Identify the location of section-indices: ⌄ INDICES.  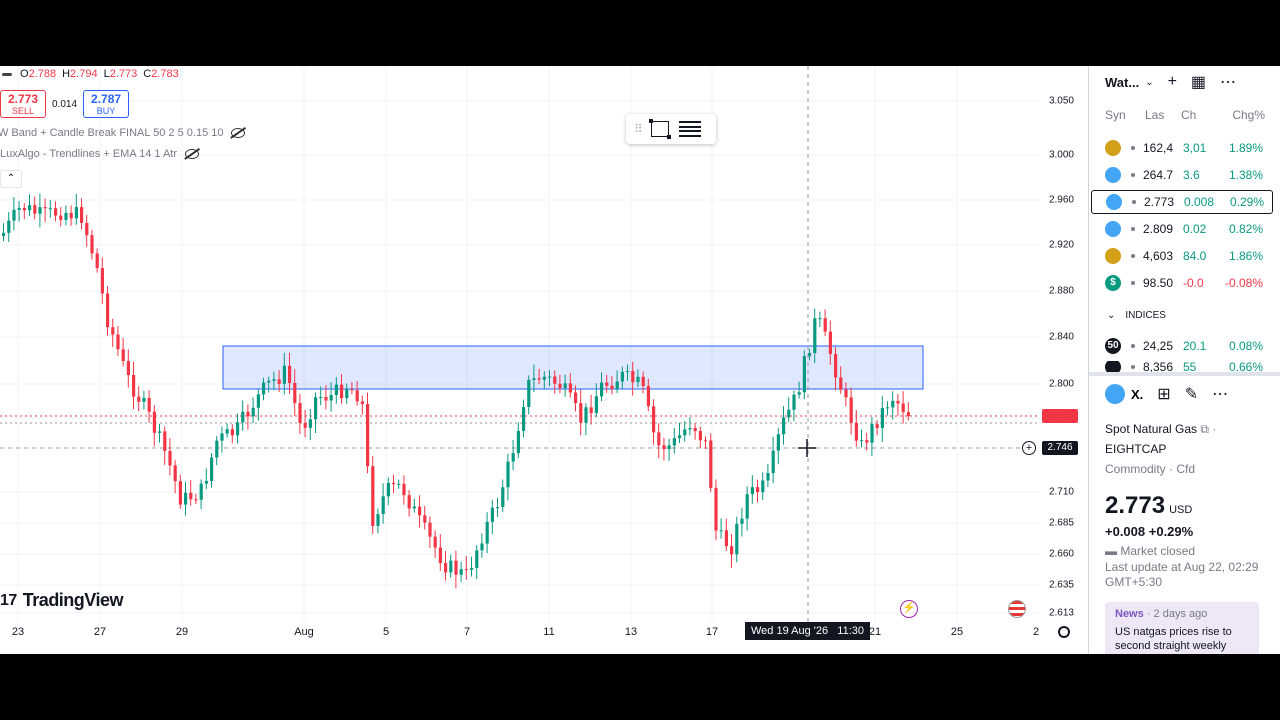
(1136, 315).